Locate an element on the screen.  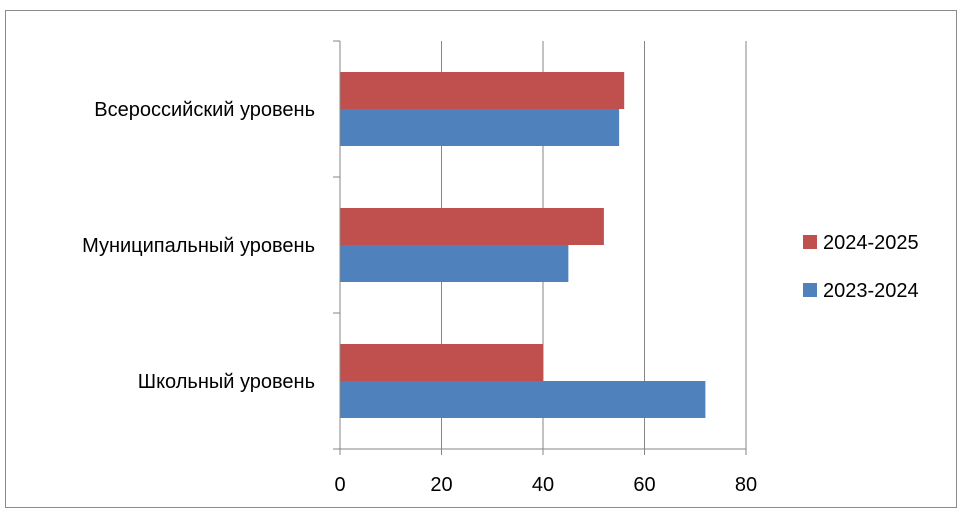
x-tick-label: 80 is located at coordinates (746, 485).